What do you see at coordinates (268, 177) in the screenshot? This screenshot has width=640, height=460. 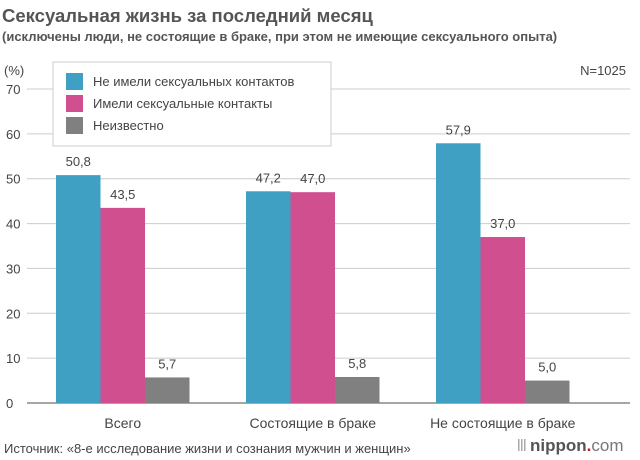 I see `data-label: 47,2` at bounding box center [268, 177].